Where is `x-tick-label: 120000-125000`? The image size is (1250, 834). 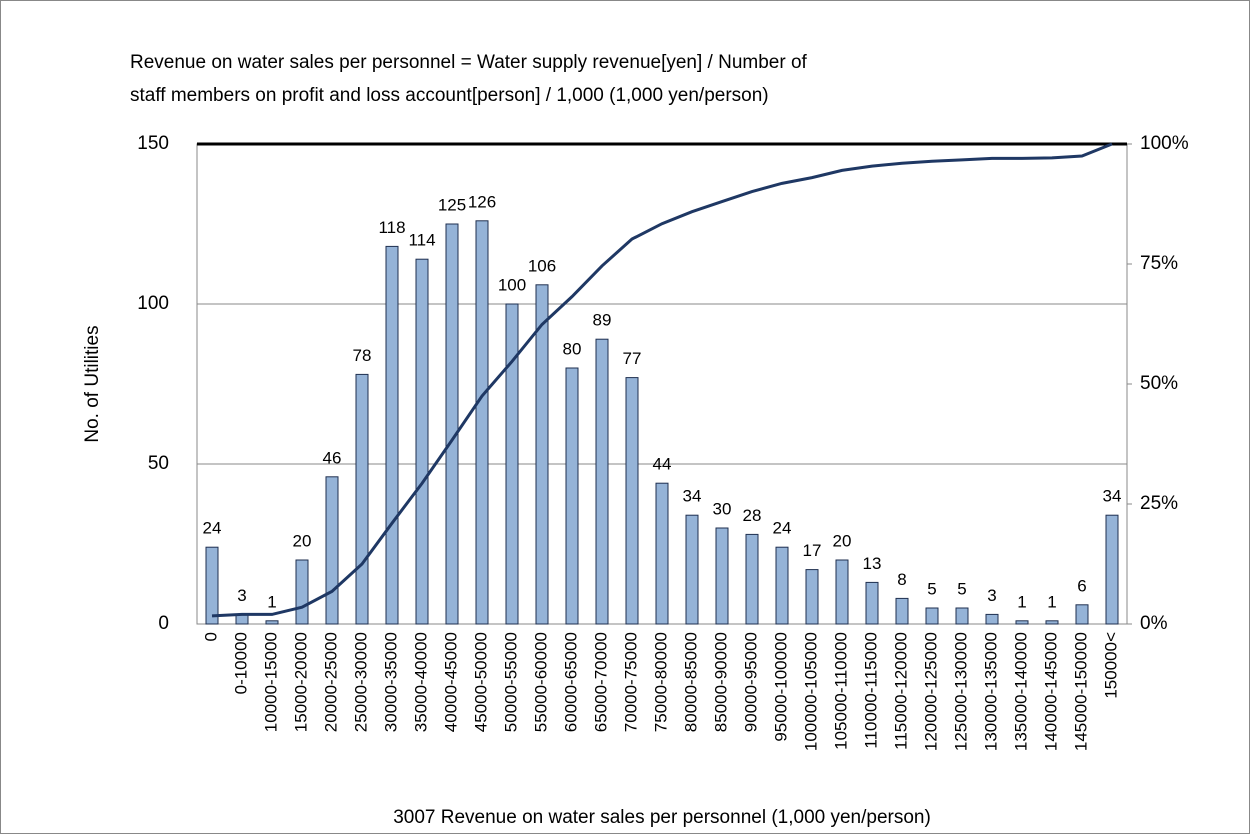 x-tick-label: 120000-125000 is located at coordinates (930, 691).